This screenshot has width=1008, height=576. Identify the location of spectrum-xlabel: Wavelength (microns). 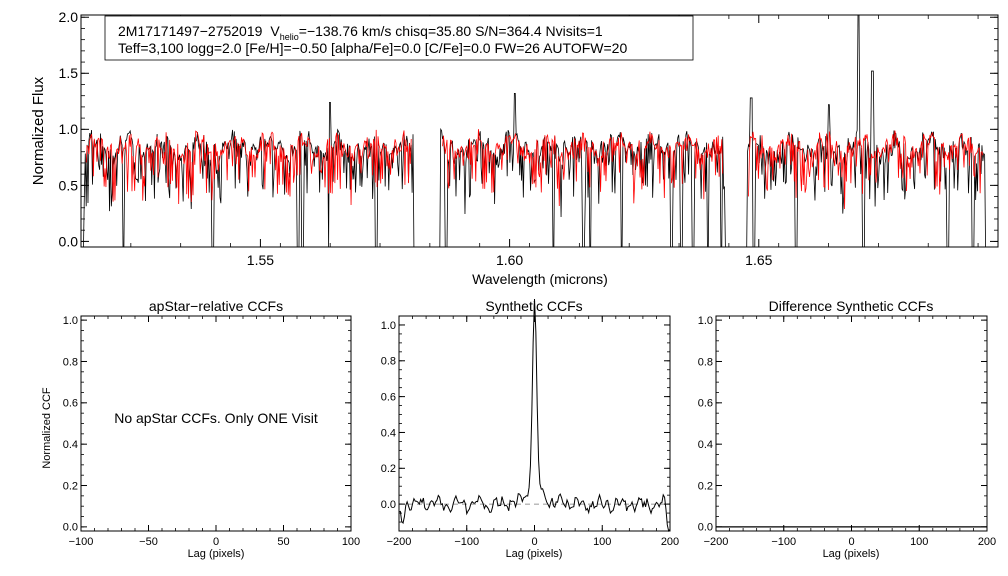
(540, 279).